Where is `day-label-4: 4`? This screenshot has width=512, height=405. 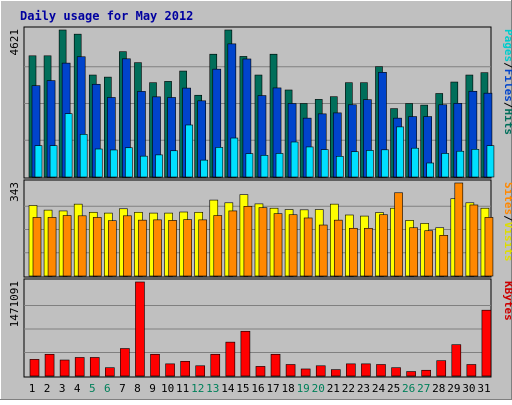 day-label-4: 4 is located at coordinates (77, 388).